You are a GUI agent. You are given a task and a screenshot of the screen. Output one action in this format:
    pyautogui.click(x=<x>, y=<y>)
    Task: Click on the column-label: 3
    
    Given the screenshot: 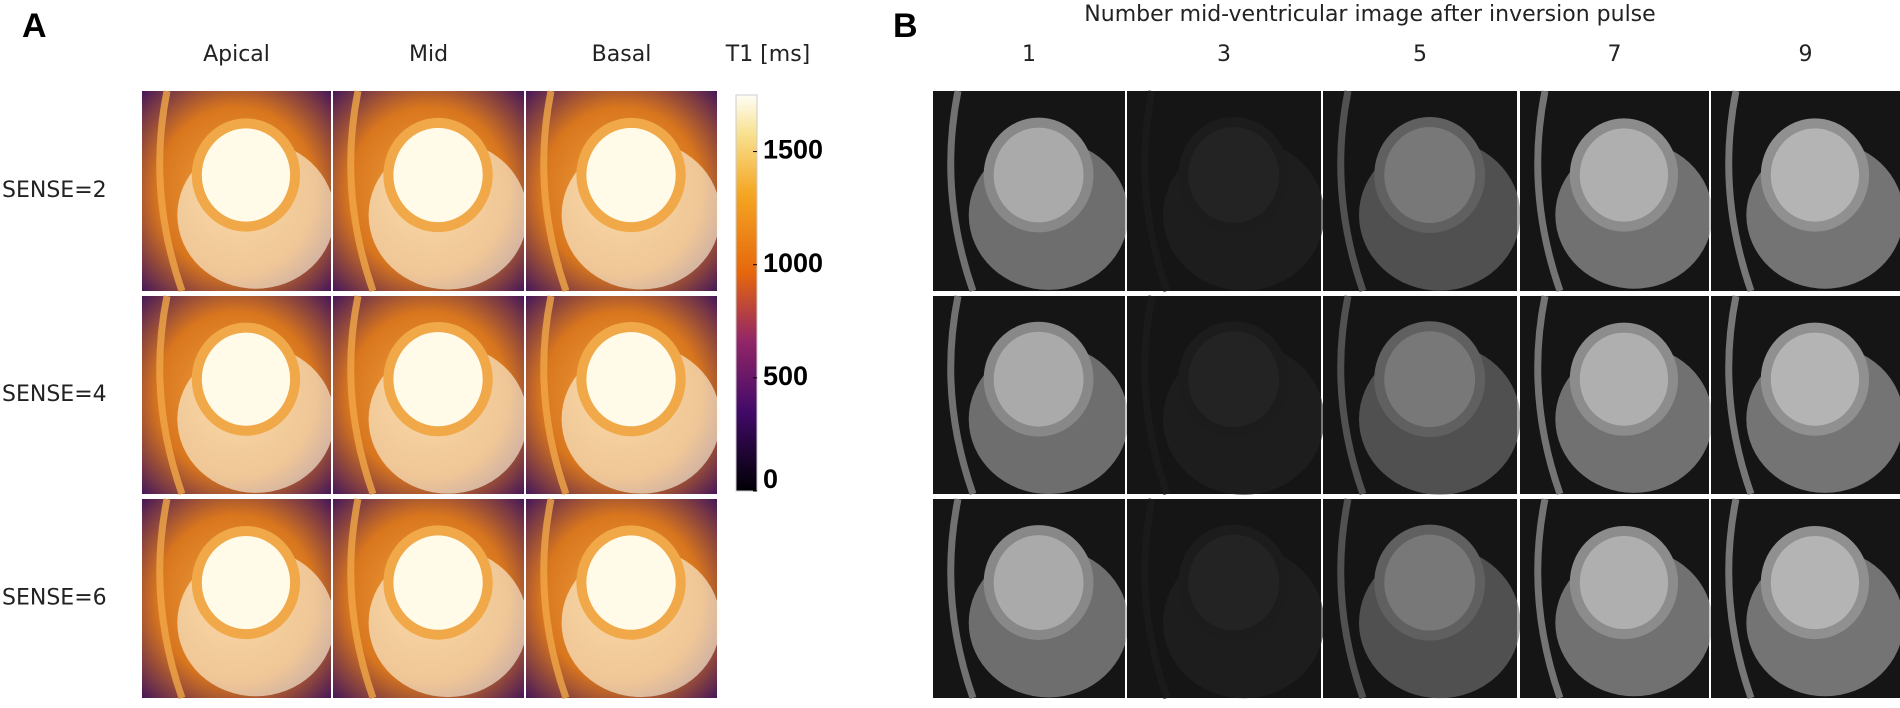 What is the action you would take?
    pyautogui.click(x=1224, y=54)
    